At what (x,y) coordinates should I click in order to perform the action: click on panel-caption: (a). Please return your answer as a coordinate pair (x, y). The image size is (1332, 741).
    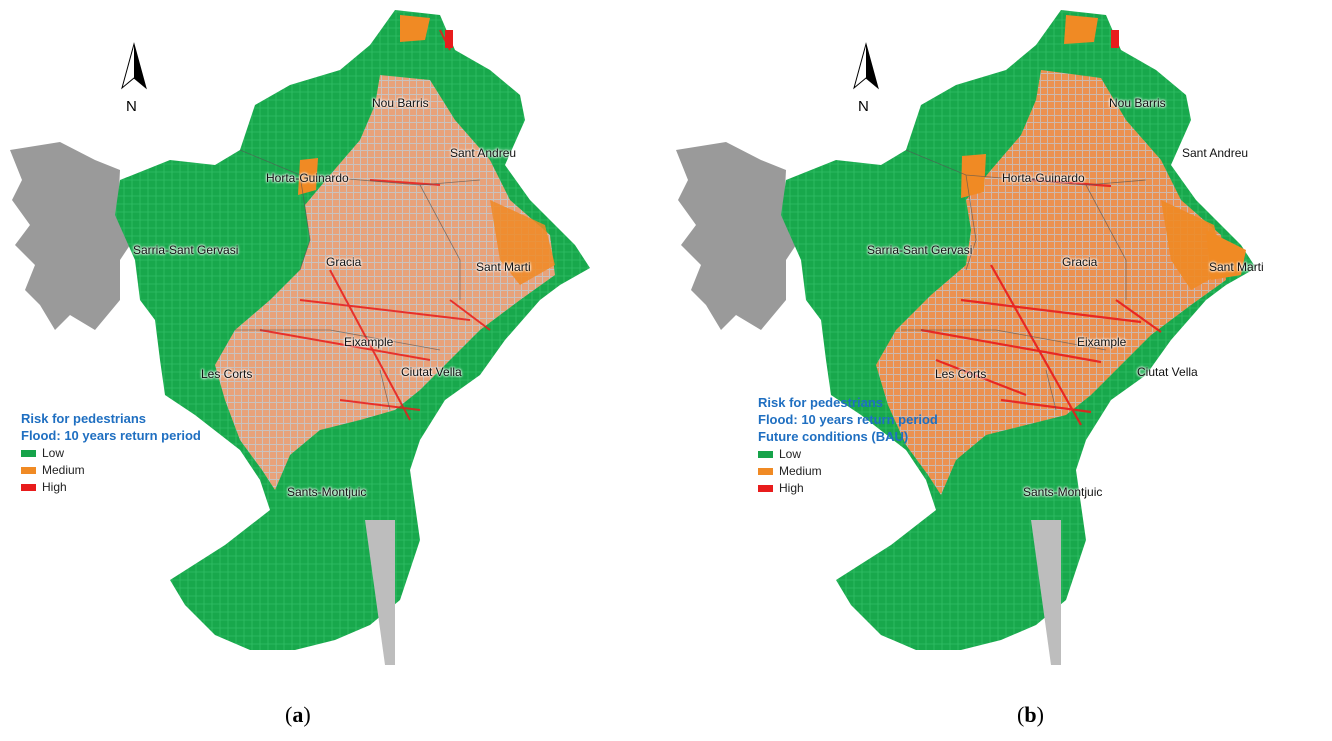
    Looking at the image, I should click on (298, 714).